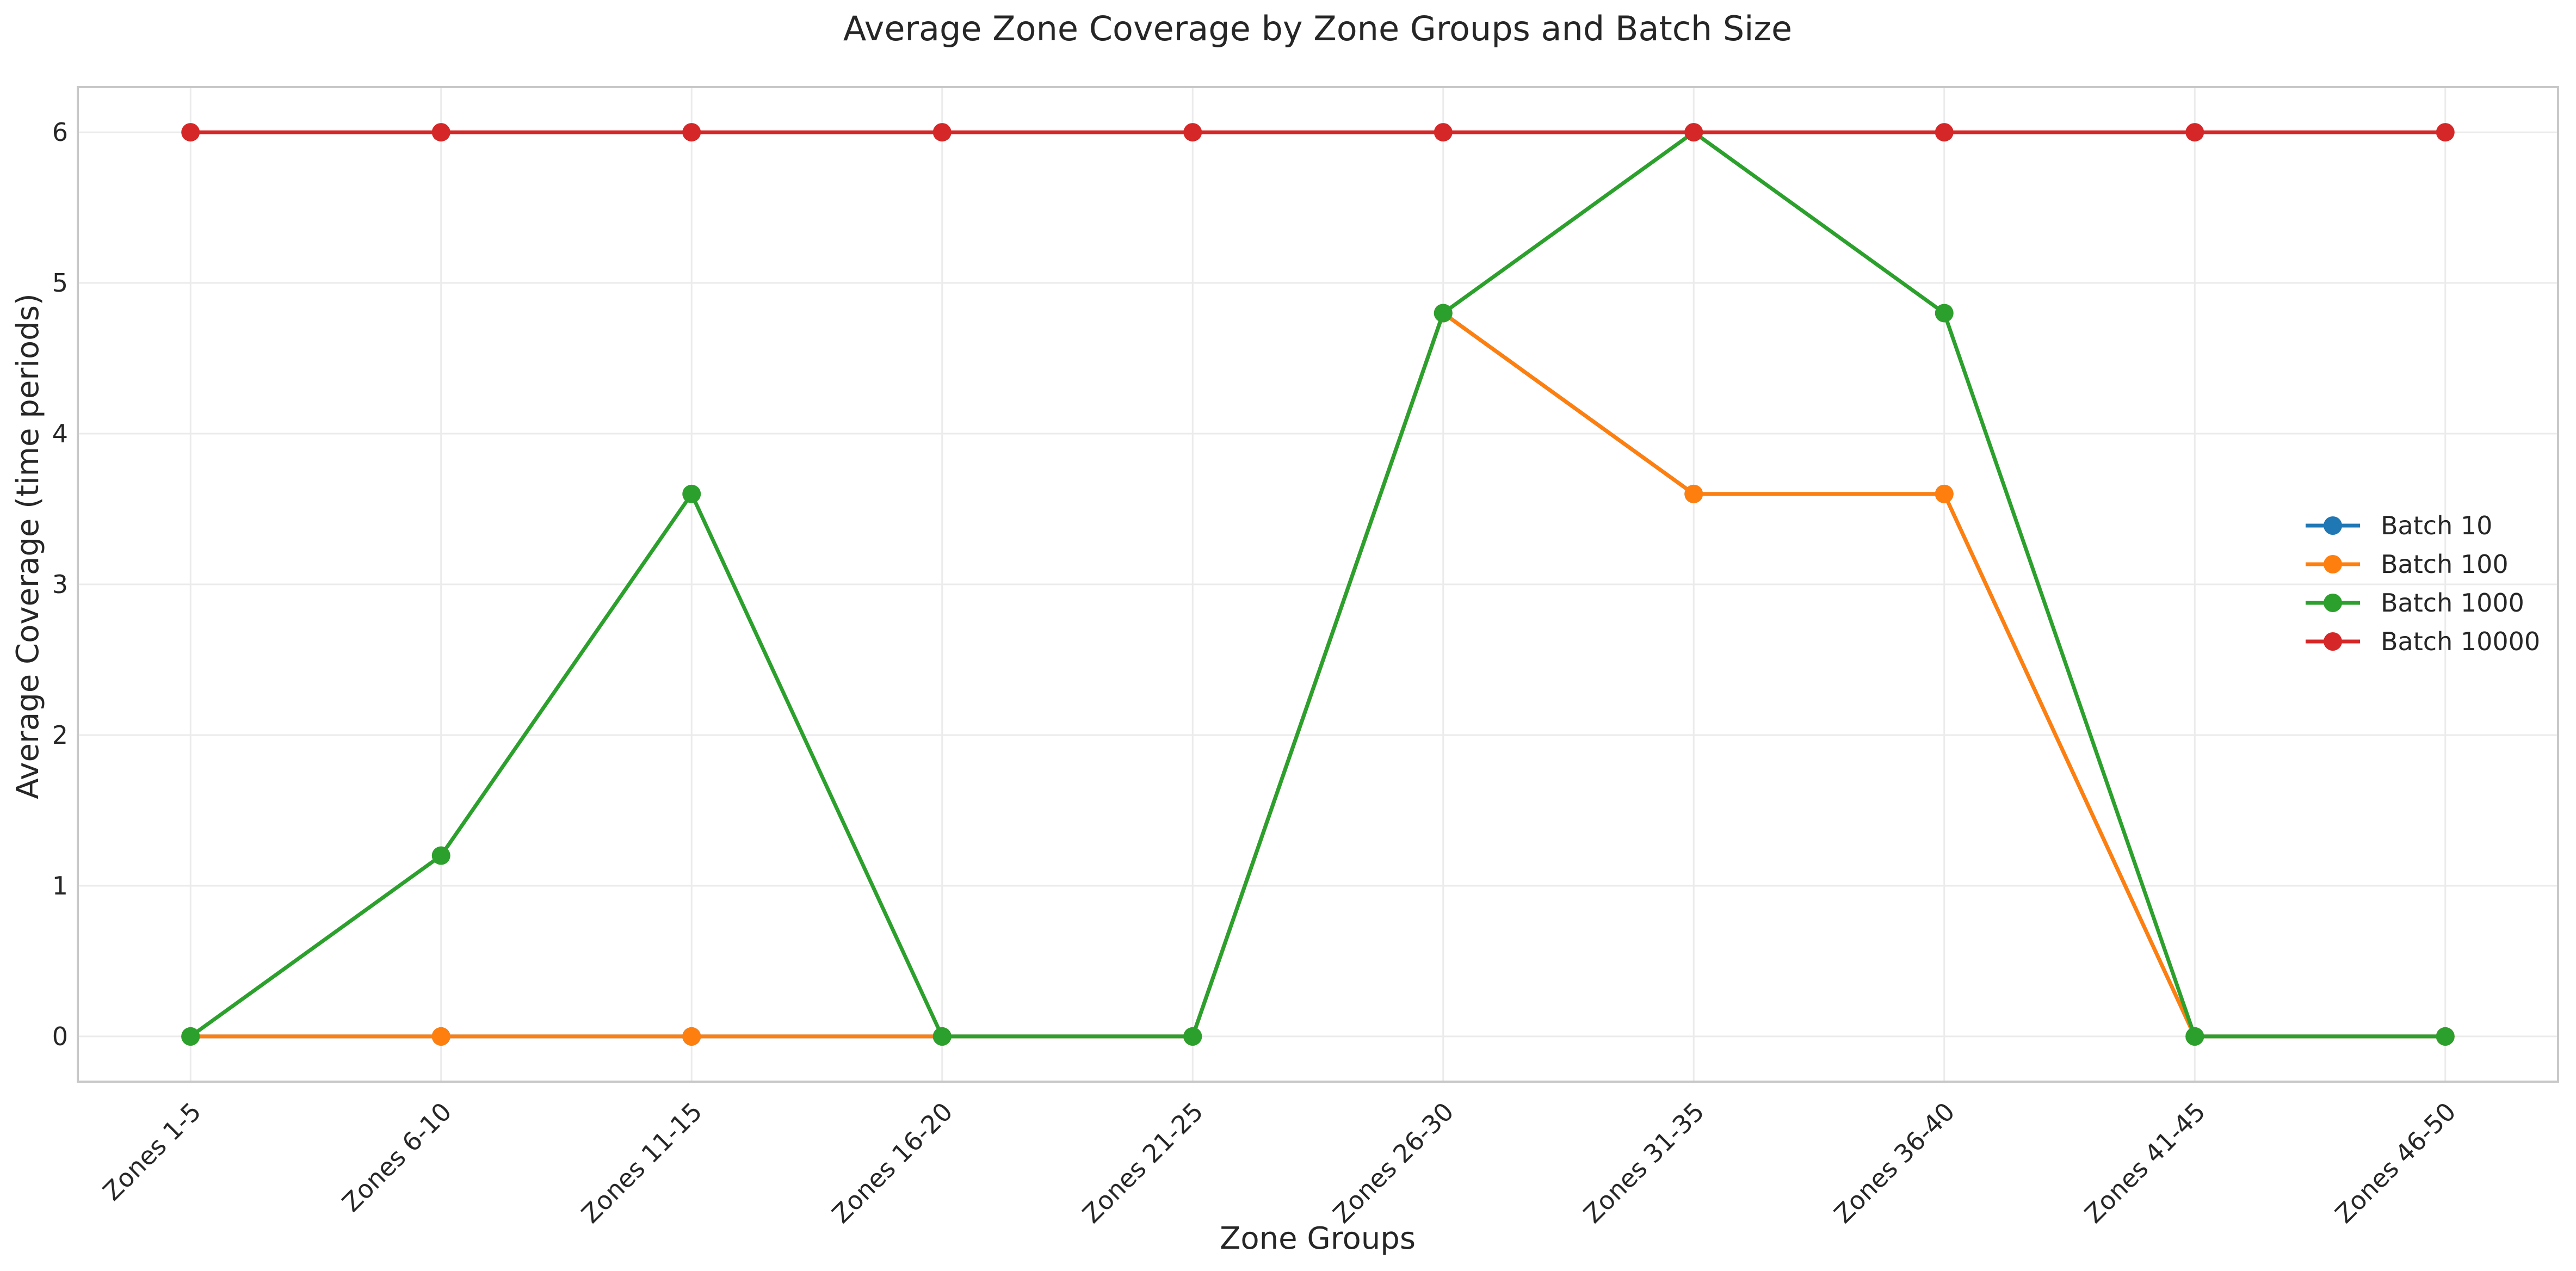 The height and width of the screenshot is (1271, 2576). What do you see at coordinates (60, 283) in the screenshot?
I see `y-tick-label: 5` at bounding box center [60, 283].